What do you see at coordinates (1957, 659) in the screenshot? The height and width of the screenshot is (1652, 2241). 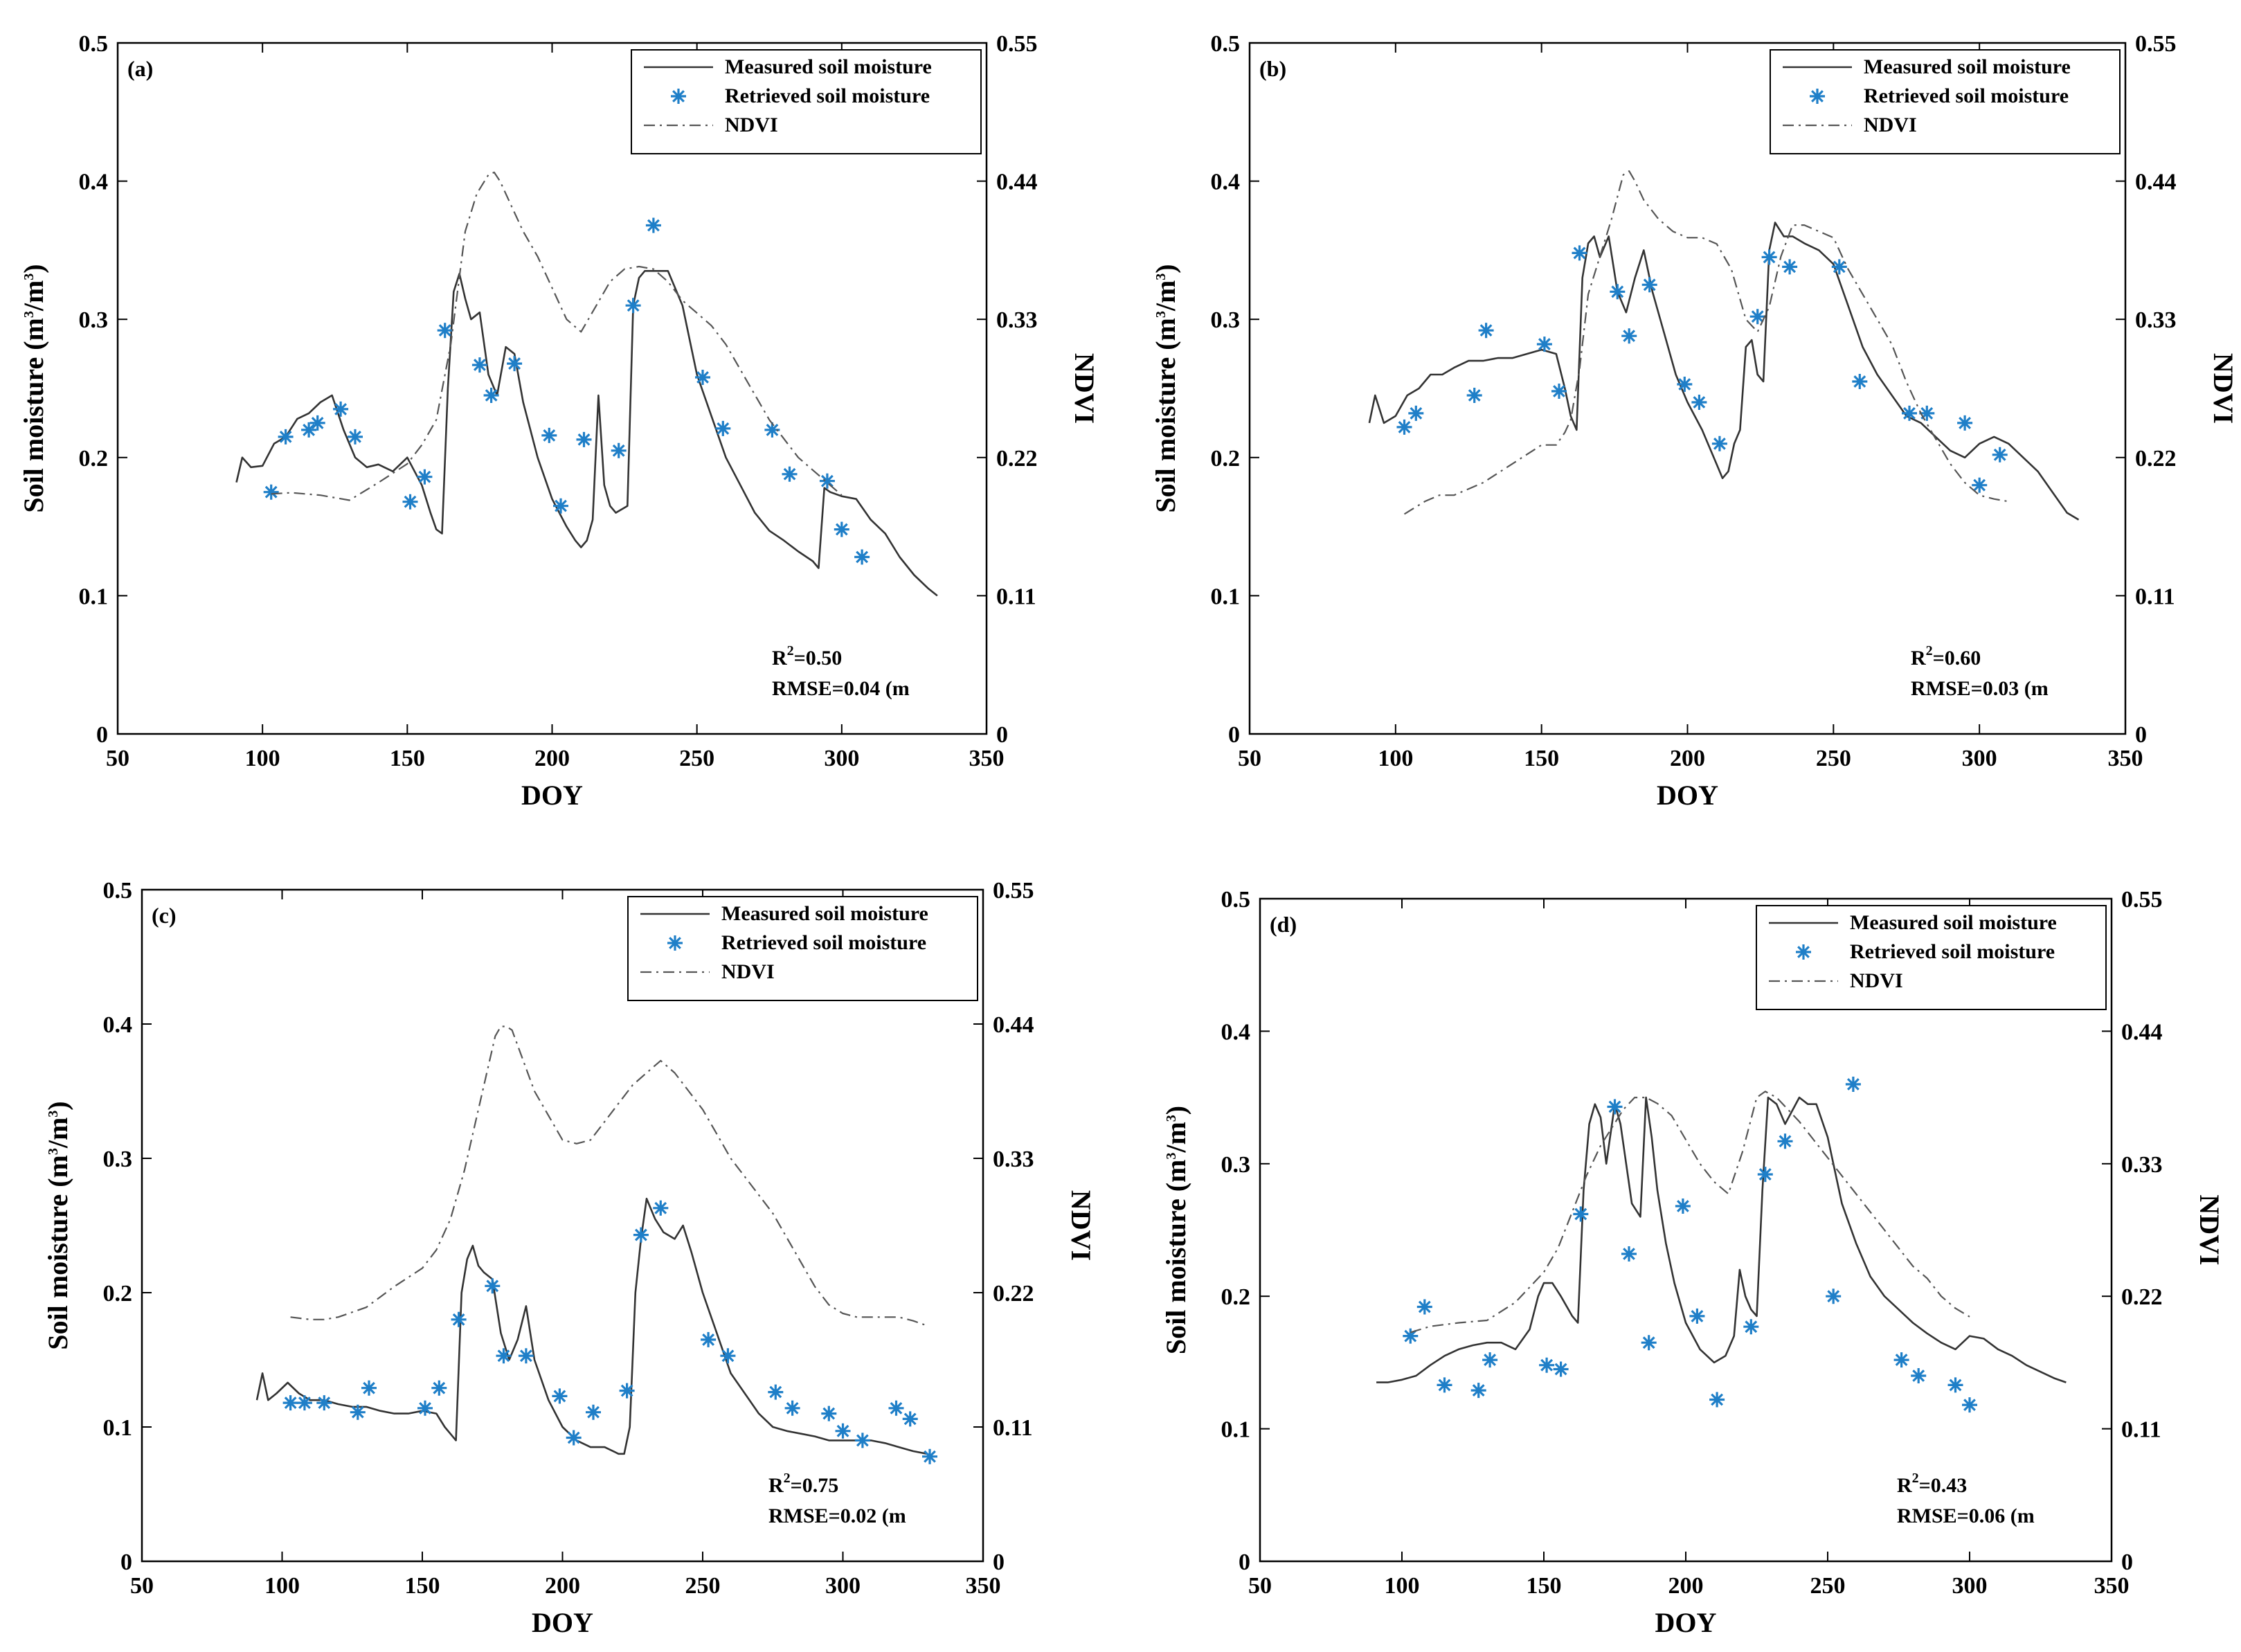 I see `r2-annotation-post: =0.60` at bounding box center [1957, 659].